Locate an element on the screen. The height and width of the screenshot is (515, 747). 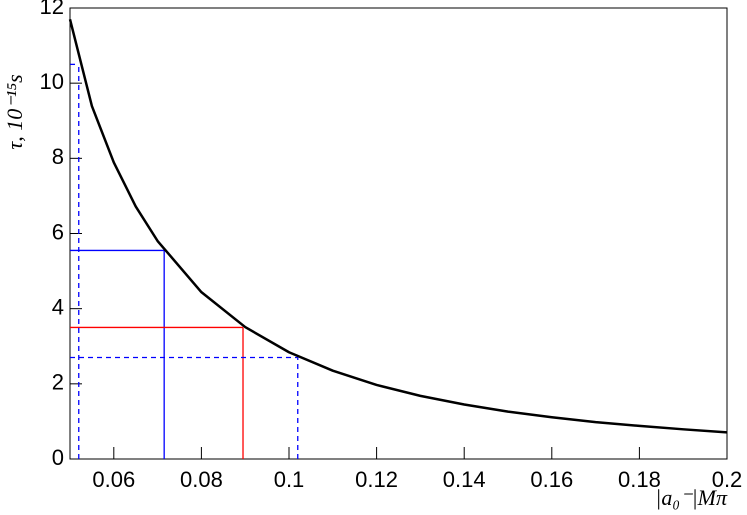
x-tick-label: 0.08 is located at coordinates (201, 479).